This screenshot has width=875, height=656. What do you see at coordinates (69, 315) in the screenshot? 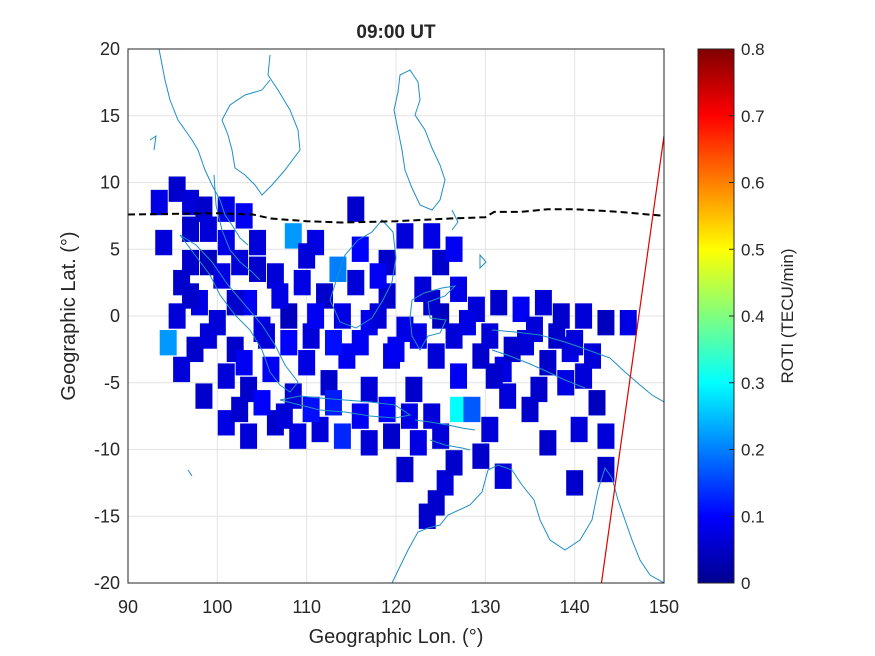
I see `y-axis-label: Geographic Lat. (°)` at bounding box center [69, 315].